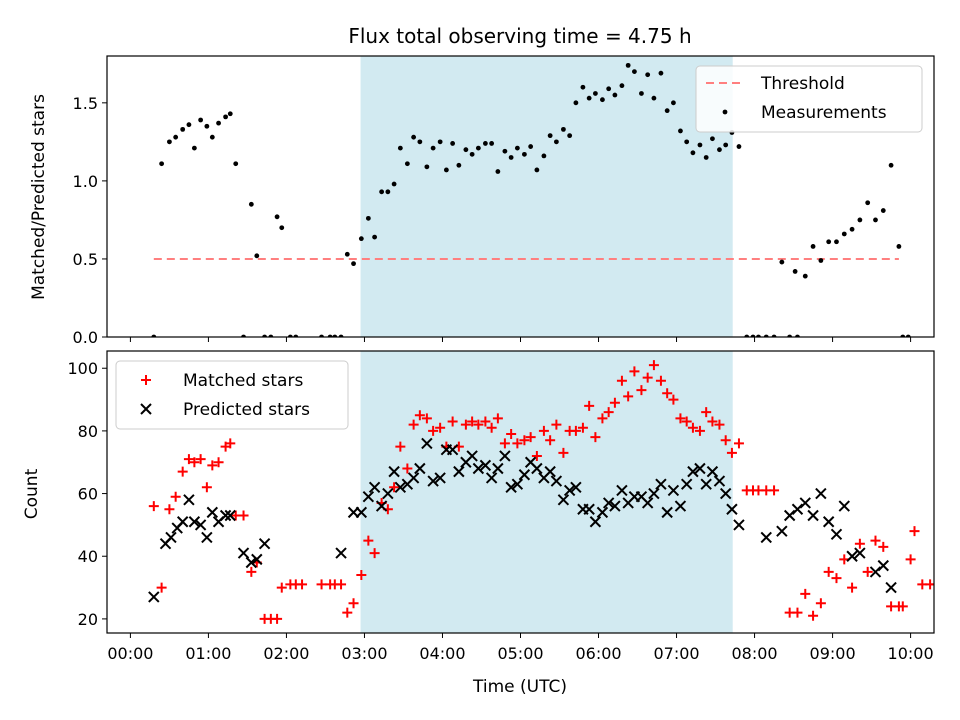 This screenshot has height=720, width=960. I want to click on chart-title: Flux total observing time = 4.75 h, so click(519, 36).